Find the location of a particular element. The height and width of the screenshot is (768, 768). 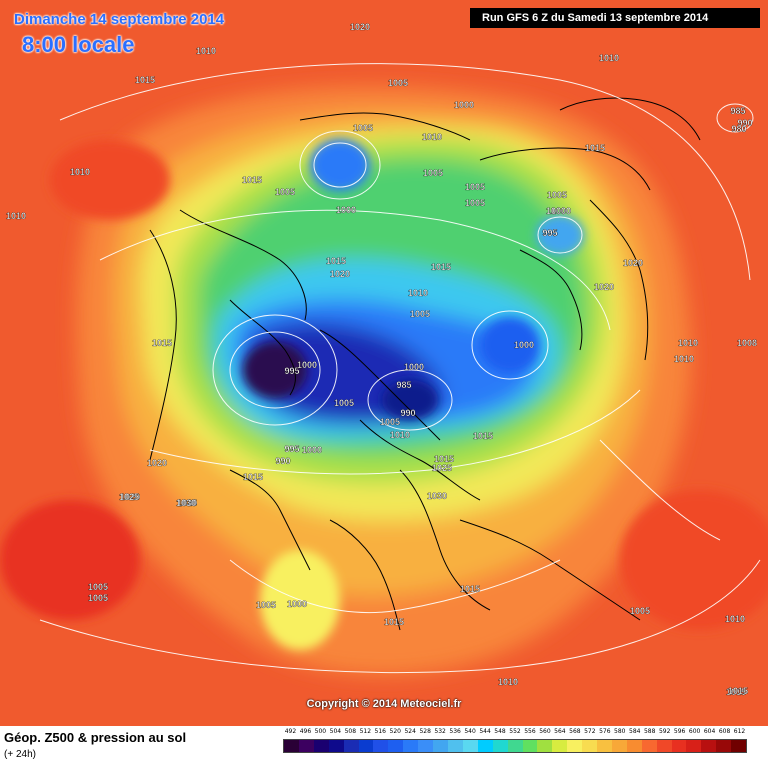

copyright: Copyright © 2014 Meteociel.fr is located at coordinates (384, 704).